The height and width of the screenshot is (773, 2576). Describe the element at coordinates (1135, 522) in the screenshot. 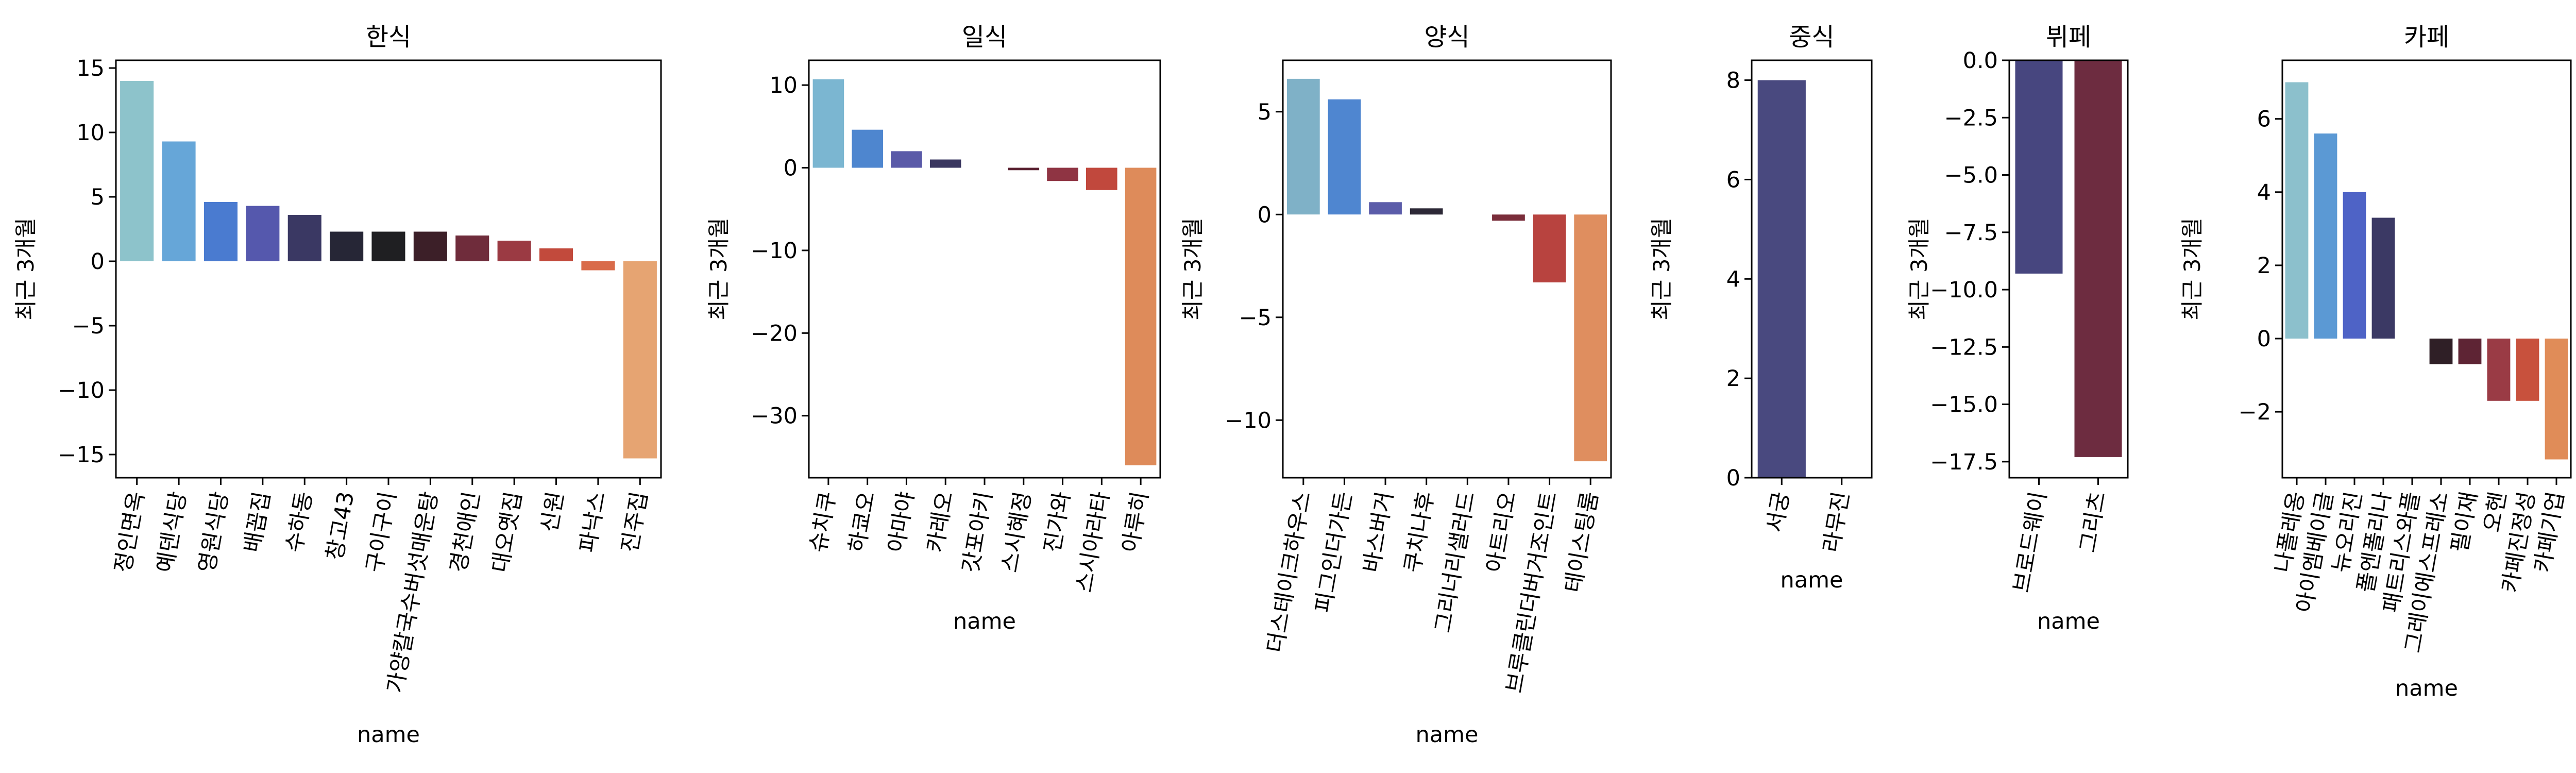

I see `x-tick-label: 아루히` at that location.